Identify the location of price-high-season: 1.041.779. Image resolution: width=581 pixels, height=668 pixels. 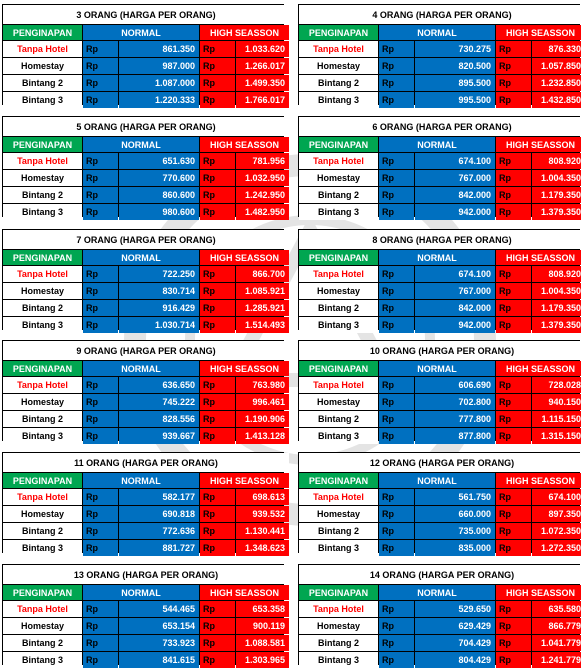
(556, 643).